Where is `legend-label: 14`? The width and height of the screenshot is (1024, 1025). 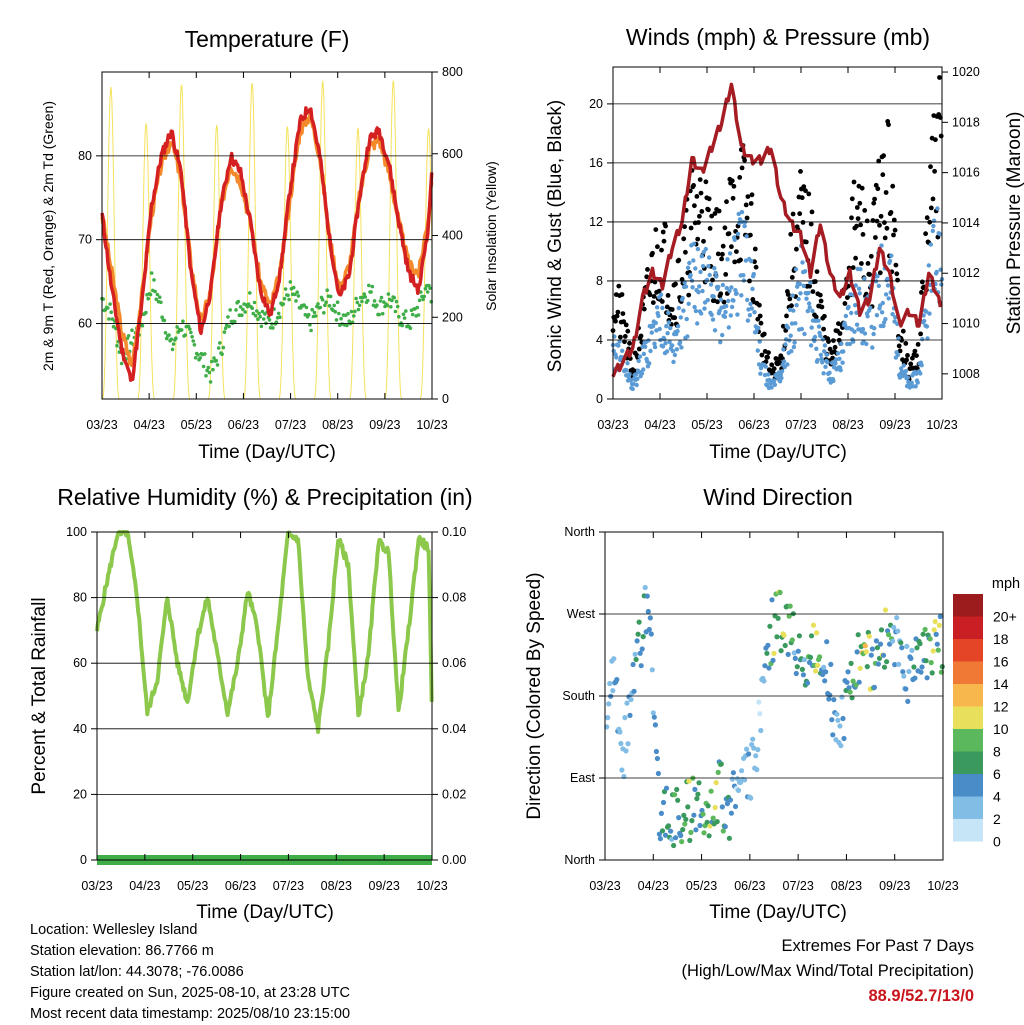
legend-label: 14 is located at coordinates (1001, 684).